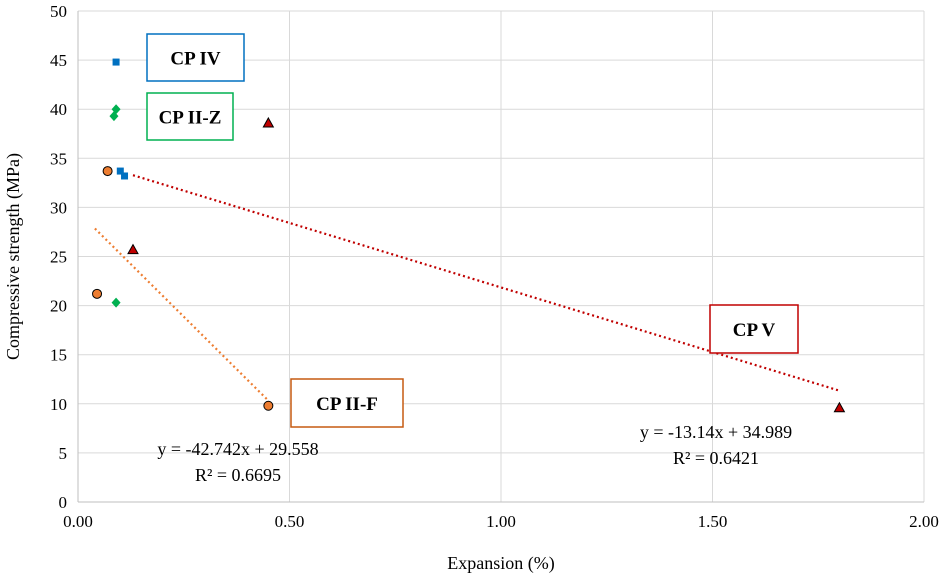 This screenshot has width=950, height=576. I want to click on y-axis-title: Compressive strength (MPa), so click(13, 256).